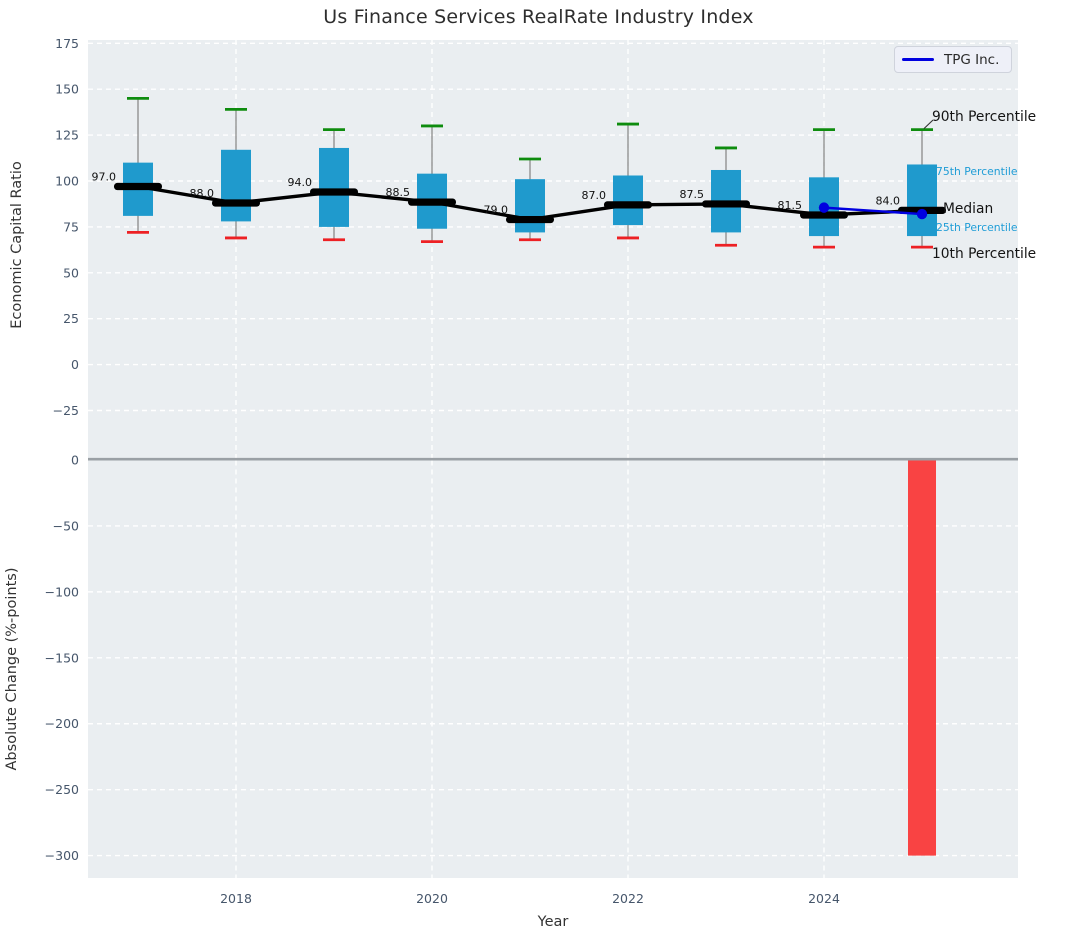  Describe the element at coordinates (530, 219) in the screenshot. I see `median-segment-2021` at that location.